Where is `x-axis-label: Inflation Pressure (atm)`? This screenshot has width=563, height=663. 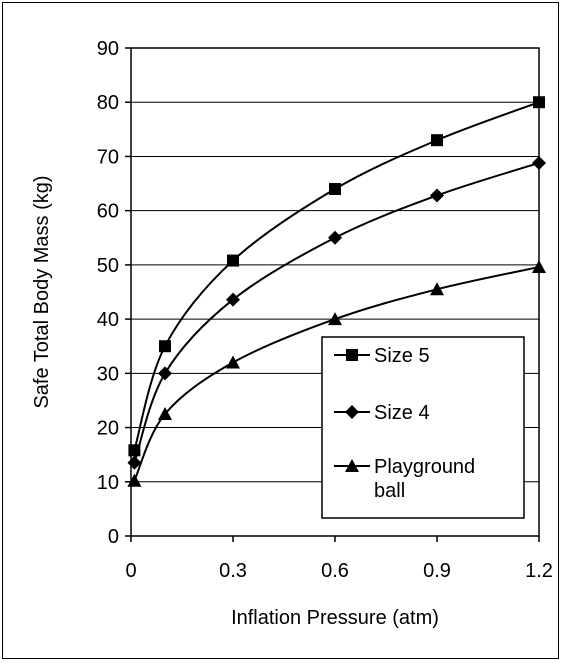 x-axis-label: Inflation Pressure (atm) is located at coordinates (335, 618).